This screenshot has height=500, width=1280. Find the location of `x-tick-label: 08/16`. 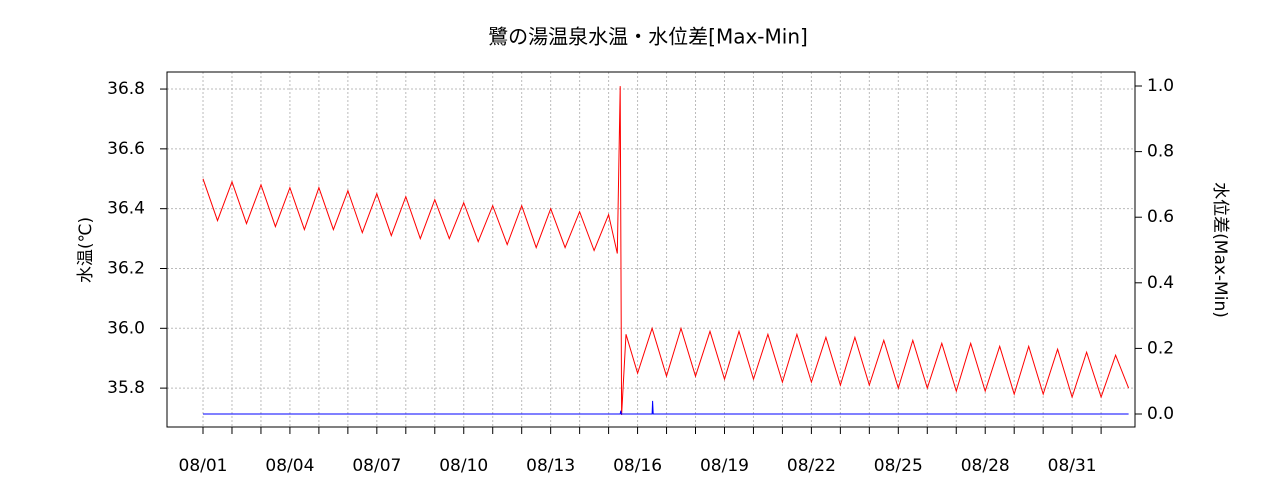

x-tick-label: 08/16 is located at coordinates (637, 466).